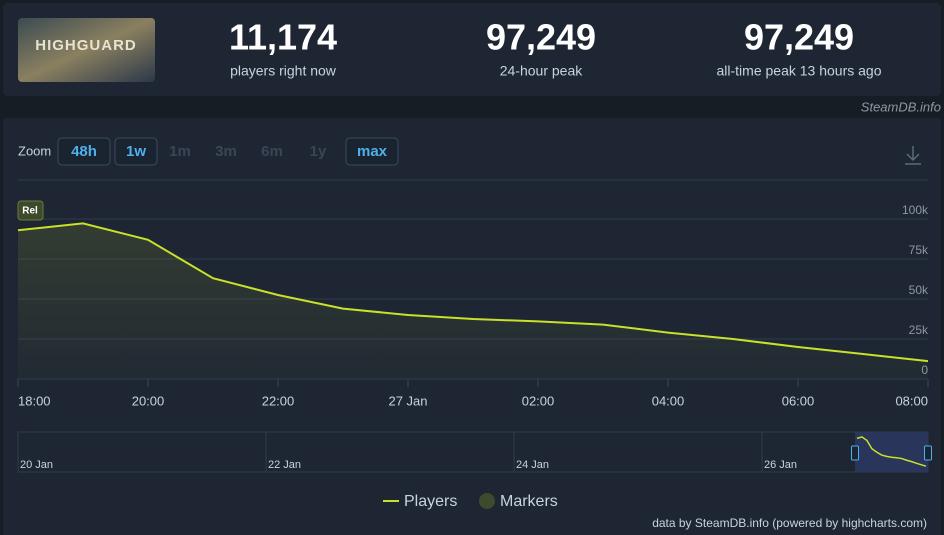  I want to click on zoom-button: 6m, so click(272, 151).